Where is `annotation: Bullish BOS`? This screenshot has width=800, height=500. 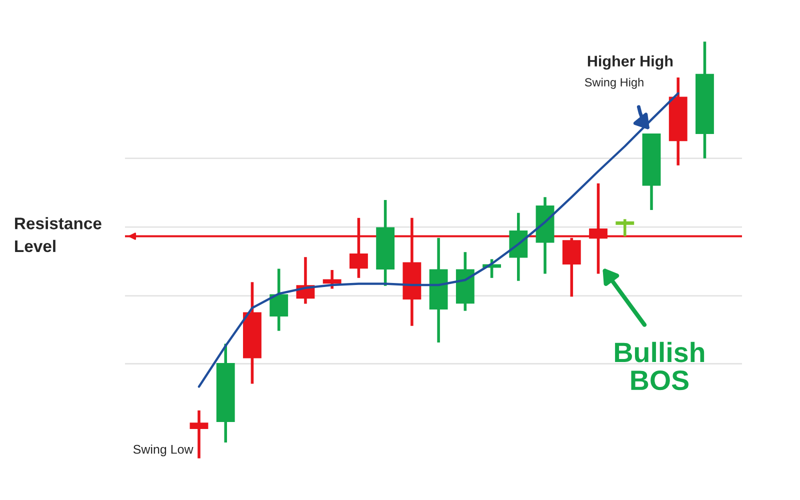
annotation: Bullish BOS is located at coordinates (659, 366).